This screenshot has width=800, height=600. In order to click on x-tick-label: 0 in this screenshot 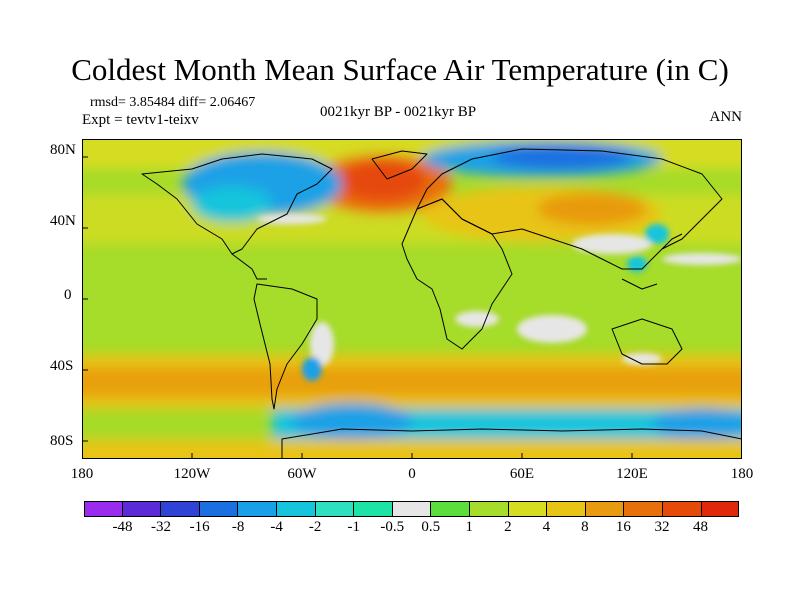, I will do `click(412, 474)`.